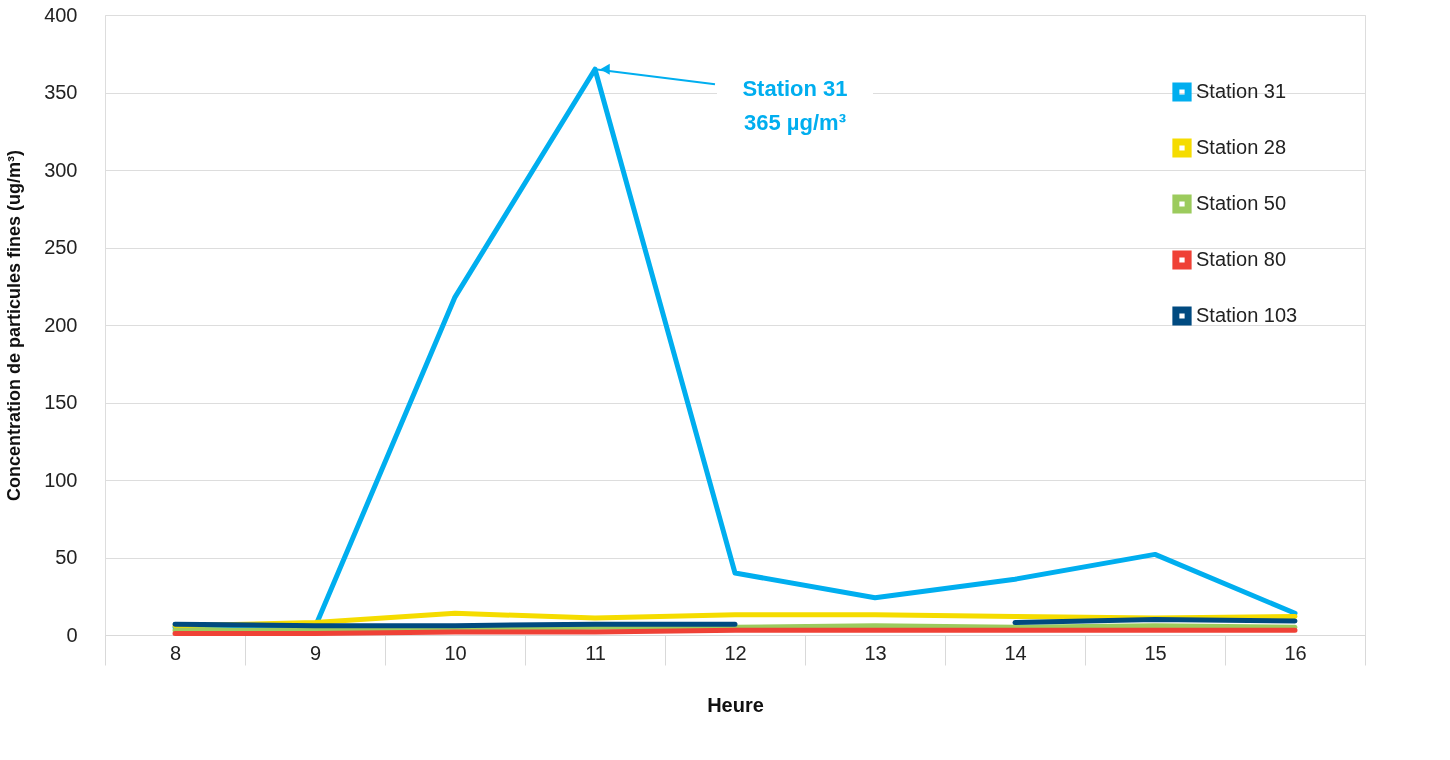 Image resolution: width=1450 pixels, height=760 pixels. I want to click on x-tick-label: 9, so click(315, 652).